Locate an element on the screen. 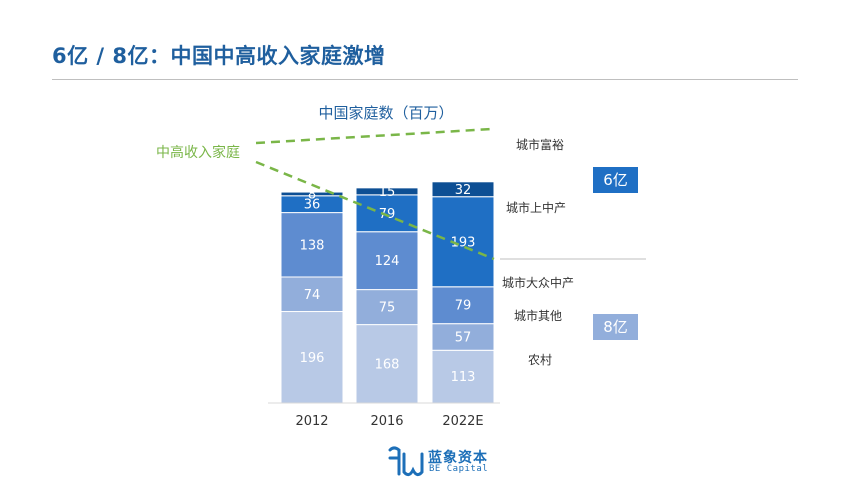 The width and height of the screenshot is (864, 485). value-label-2012-series-1: 74 is located at coordinates (312, 295).